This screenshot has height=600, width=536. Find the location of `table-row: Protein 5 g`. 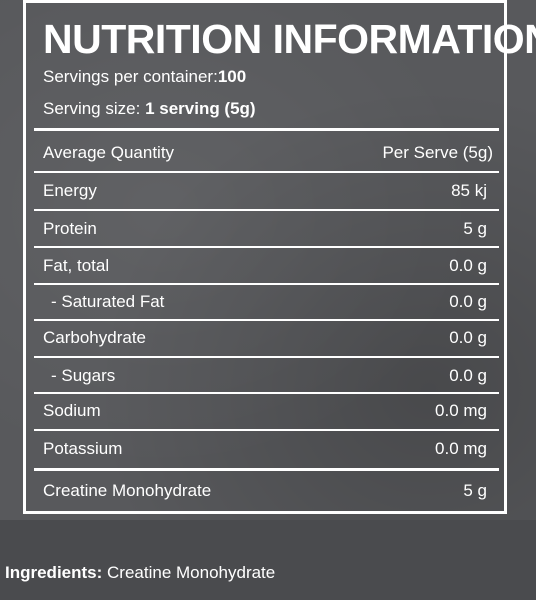

table-row: Protein 5 g is located at coordinates (268, 229).